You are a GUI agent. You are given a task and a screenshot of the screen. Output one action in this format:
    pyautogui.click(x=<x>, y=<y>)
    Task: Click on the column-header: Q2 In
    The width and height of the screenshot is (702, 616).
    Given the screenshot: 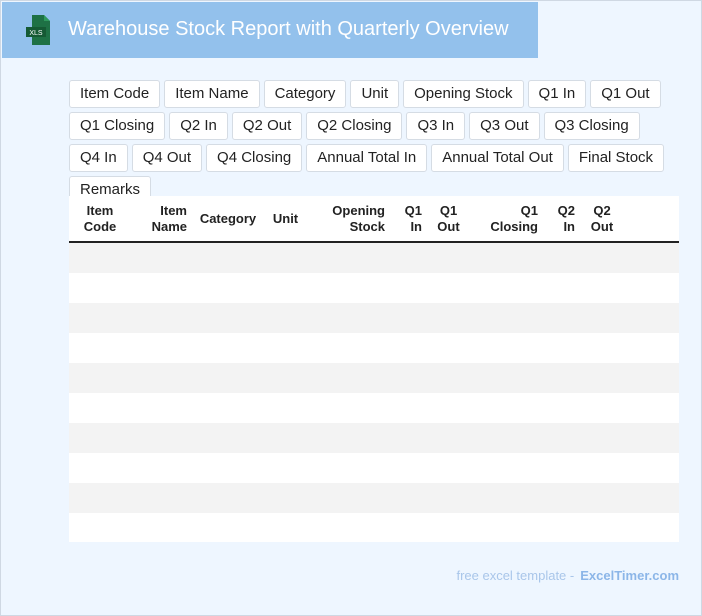 What is the action you would take?
    pyautogui.click(x=560, y=219)
    